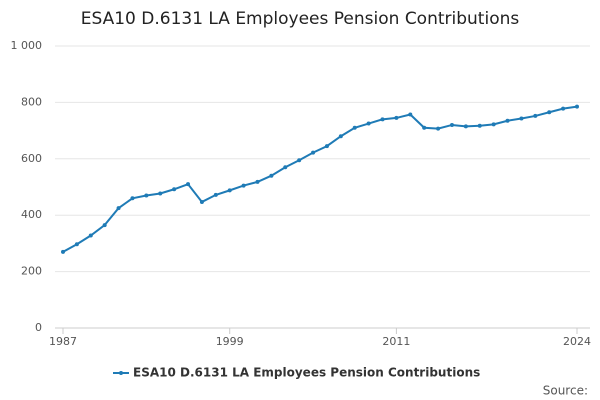  I want to click on y-tick-label: 600, so click(31, 158).